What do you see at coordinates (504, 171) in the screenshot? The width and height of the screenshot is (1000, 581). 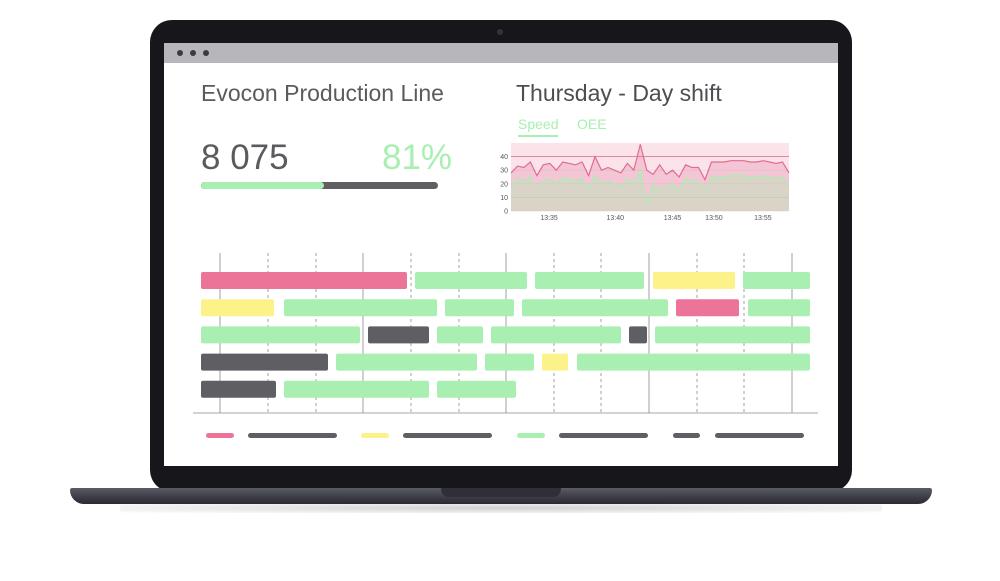 I see `y-tick-label: 30` at bounding box center [504, 171].